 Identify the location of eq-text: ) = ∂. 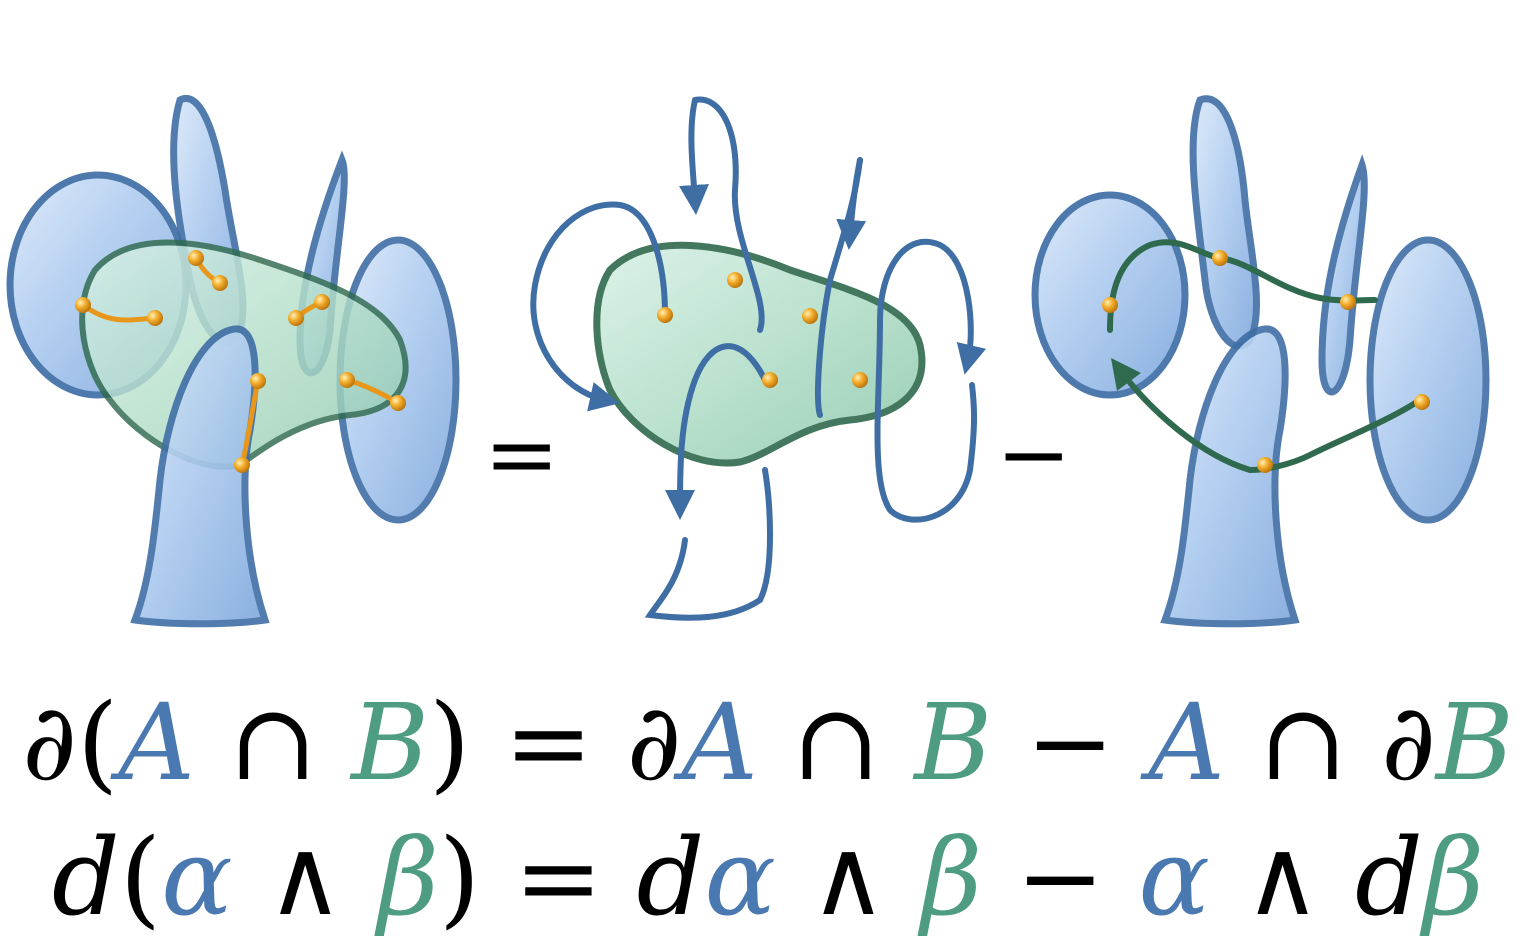
(555, 742).